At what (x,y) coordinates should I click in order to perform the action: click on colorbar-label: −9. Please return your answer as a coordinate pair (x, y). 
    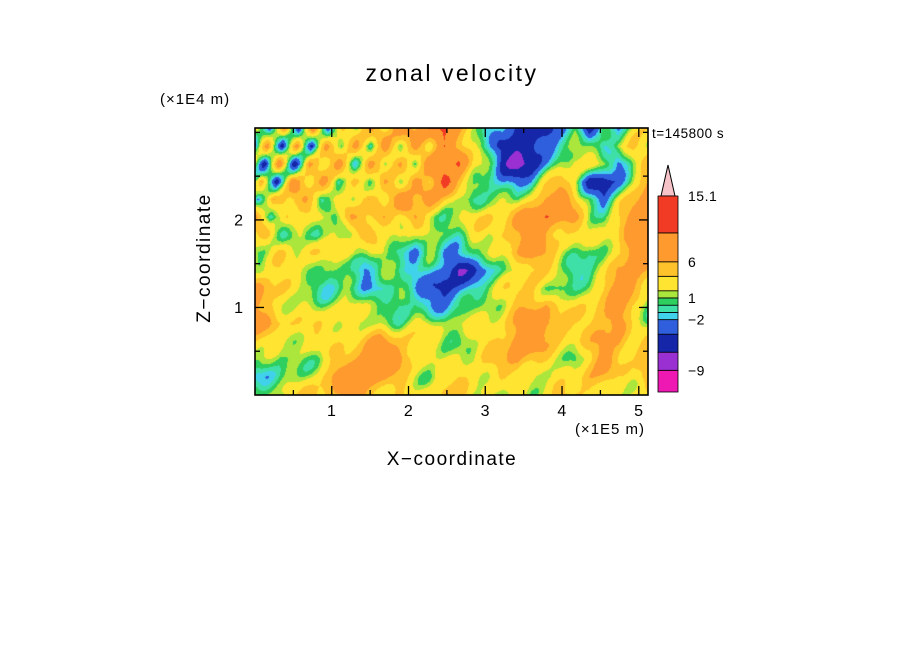
    Looking at the image, I should click on (696, 370).